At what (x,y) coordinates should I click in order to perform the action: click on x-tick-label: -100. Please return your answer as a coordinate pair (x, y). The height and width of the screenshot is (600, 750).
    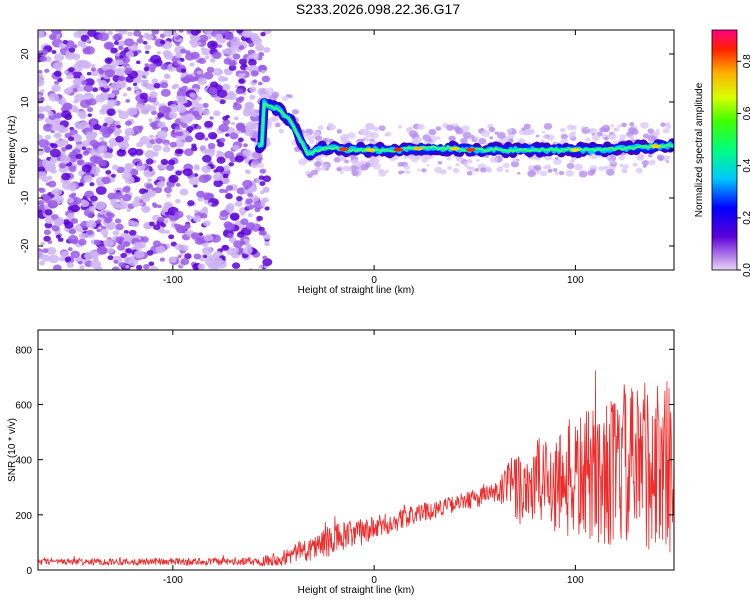
    Looking at the image, I should click on (173, 280).